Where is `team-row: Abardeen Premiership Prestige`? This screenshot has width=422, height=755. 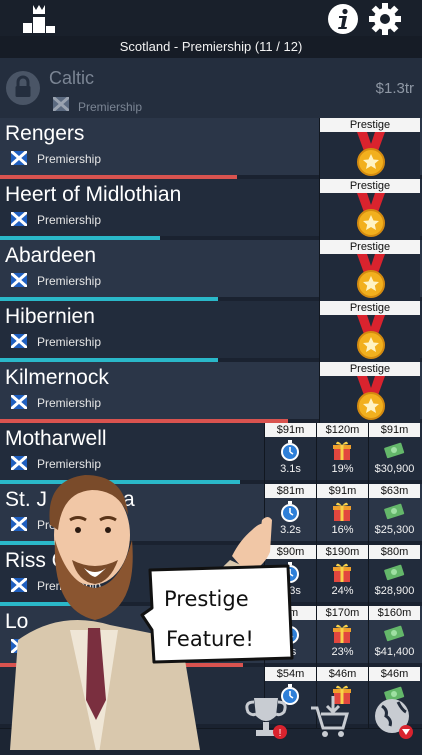
team-row: Abardeen Premiership Prestige is located at coordinates (211, 271).